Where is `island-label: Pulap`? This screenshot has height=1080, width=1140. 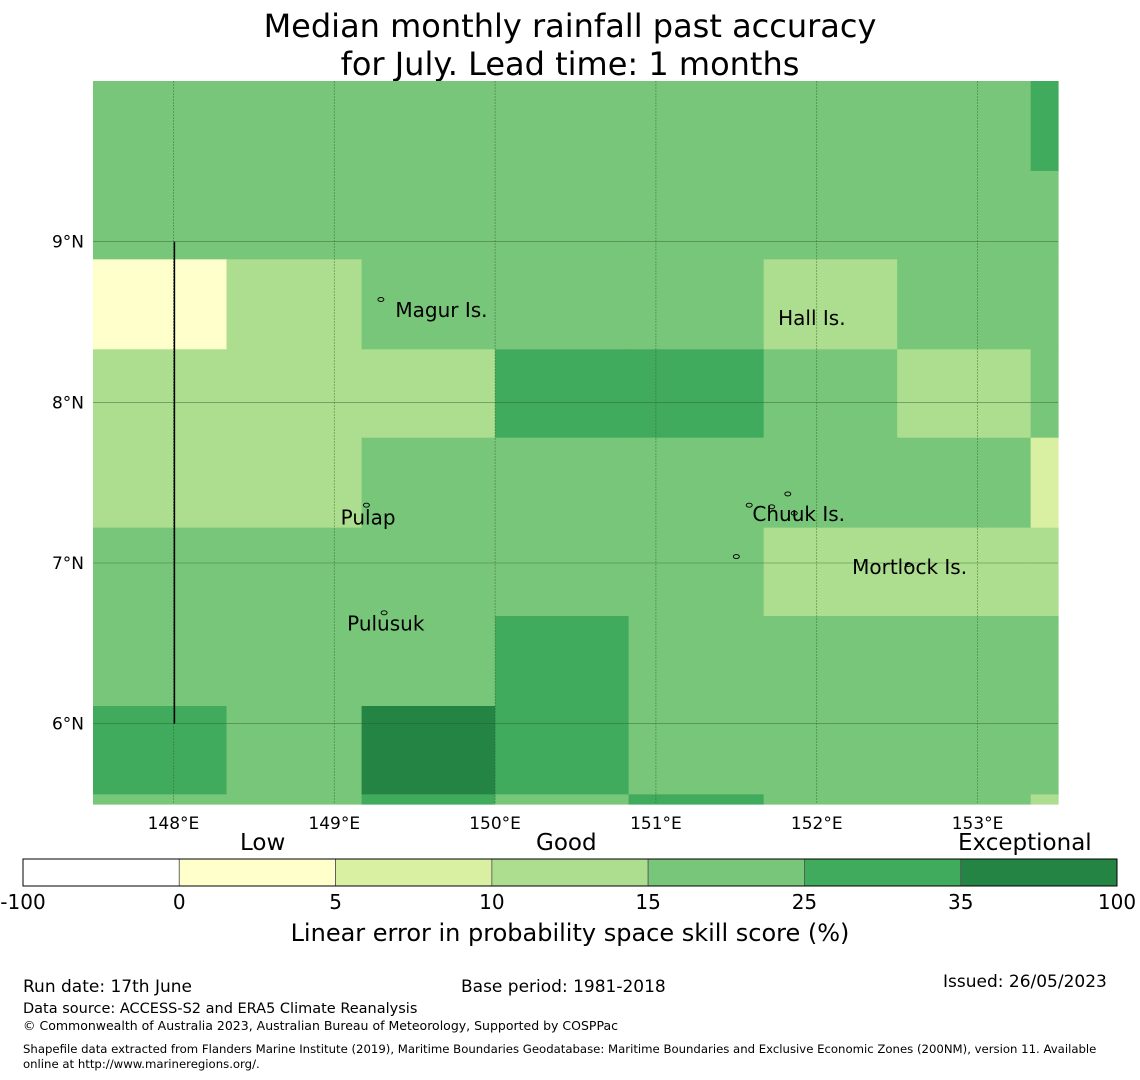
island-label: Pulap is located at coordinates (368, 517).